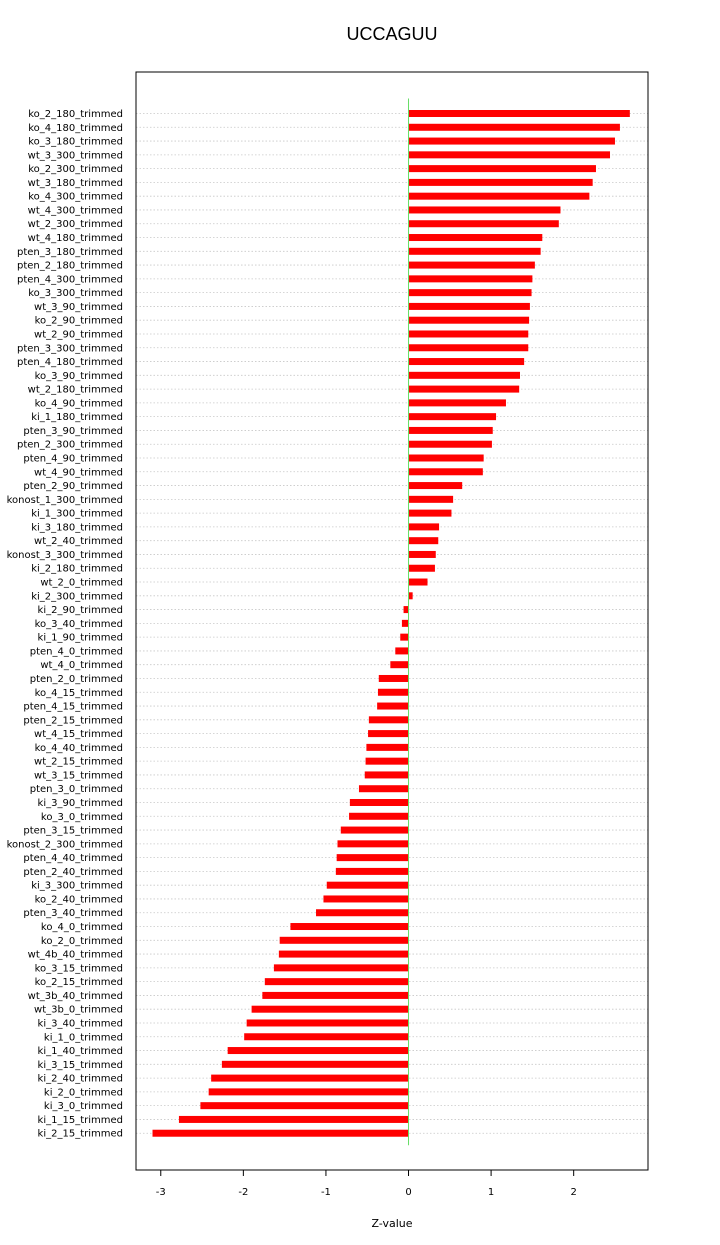 This screenshot has height=1245, width=720. Describe the element at coordinates (75, 142) in the screenshot. I see `category-label: ko_3_180_trimmed` at that location.